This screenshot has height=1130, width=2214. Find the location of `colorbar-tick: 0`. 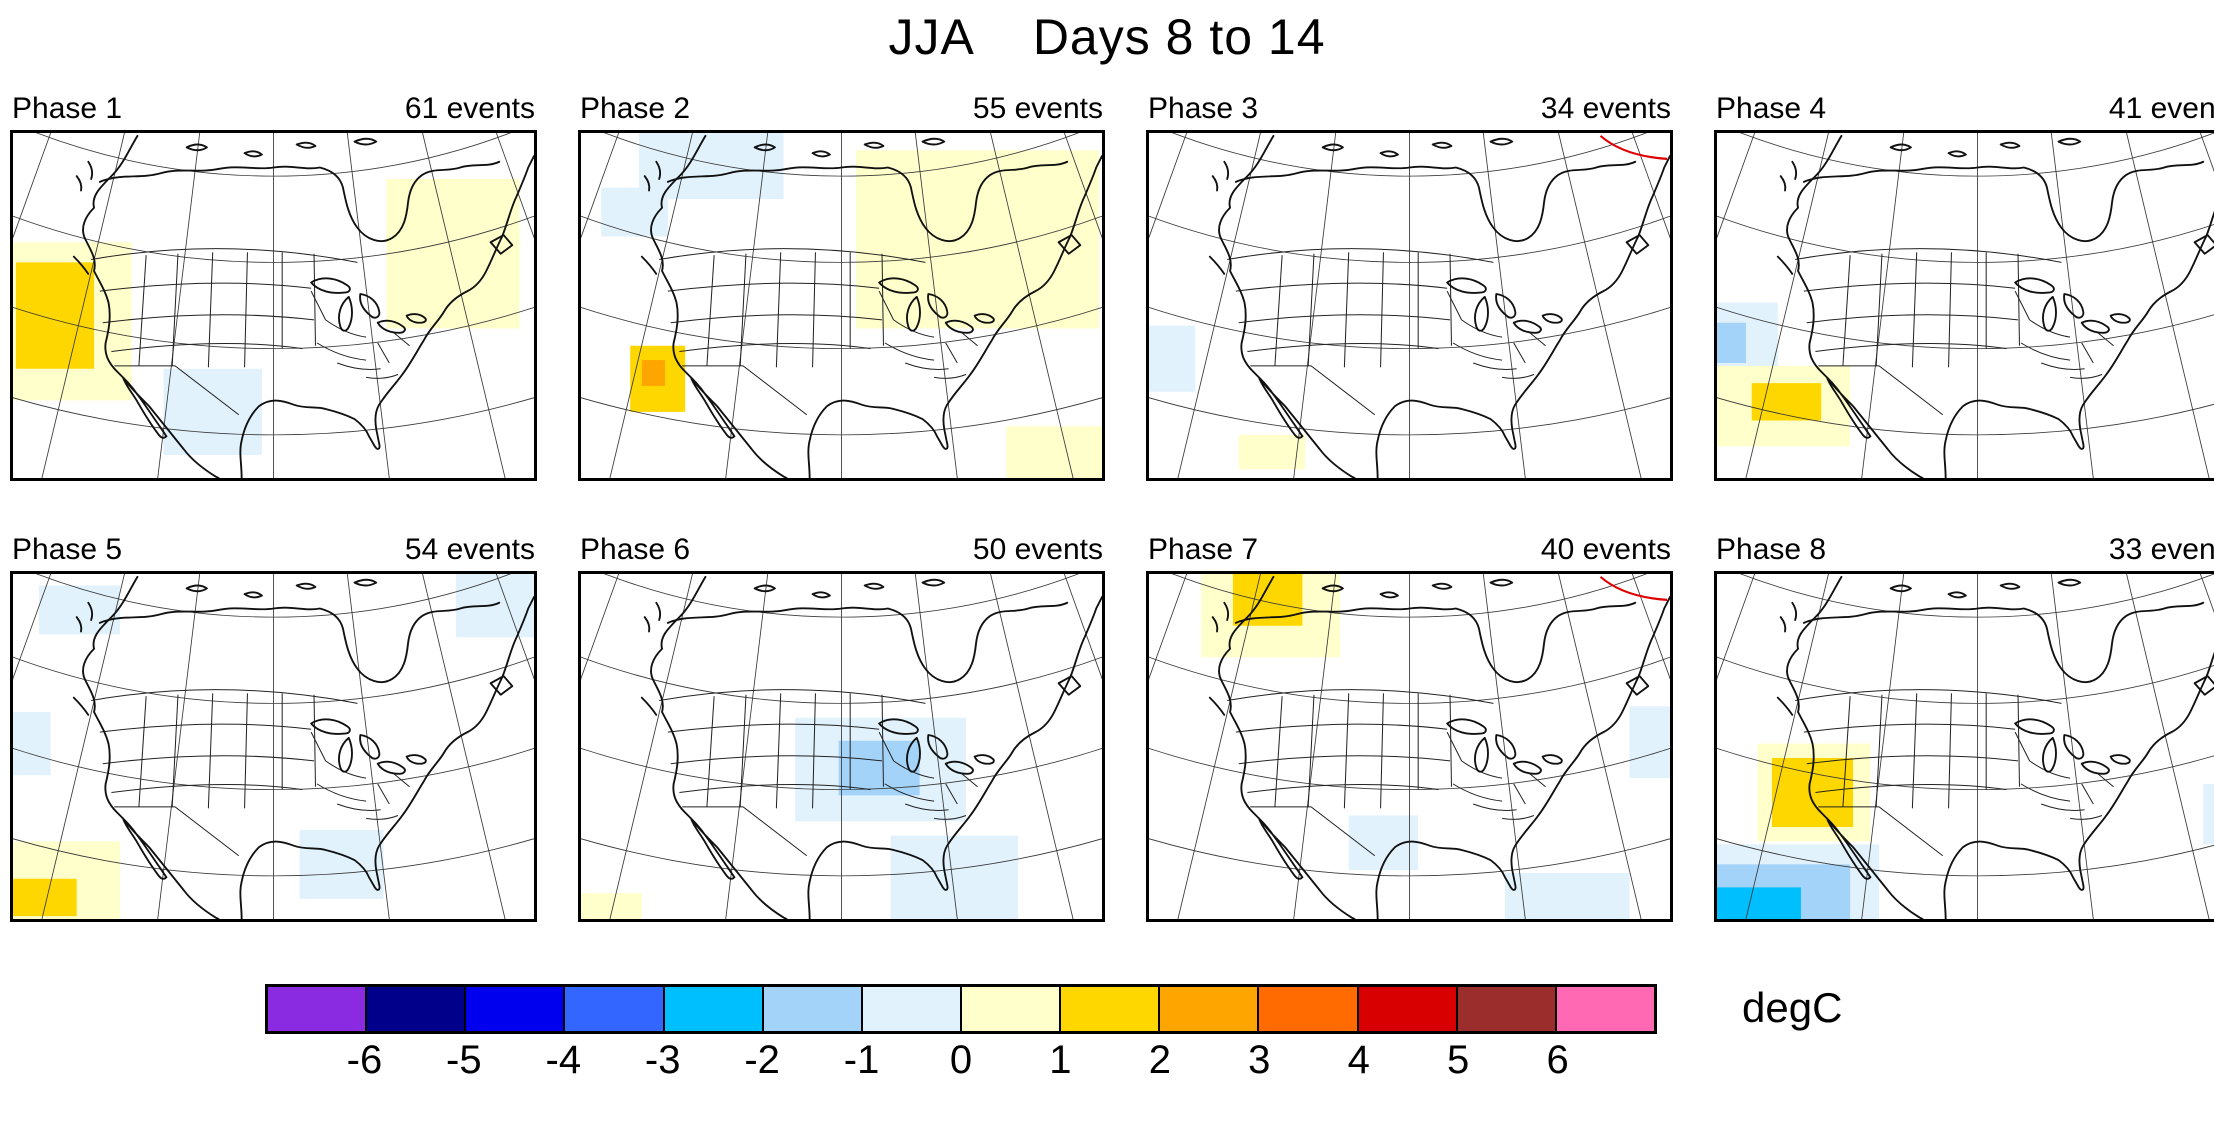

colorbar-tick: 0 is located at coordinates (961, 1060).